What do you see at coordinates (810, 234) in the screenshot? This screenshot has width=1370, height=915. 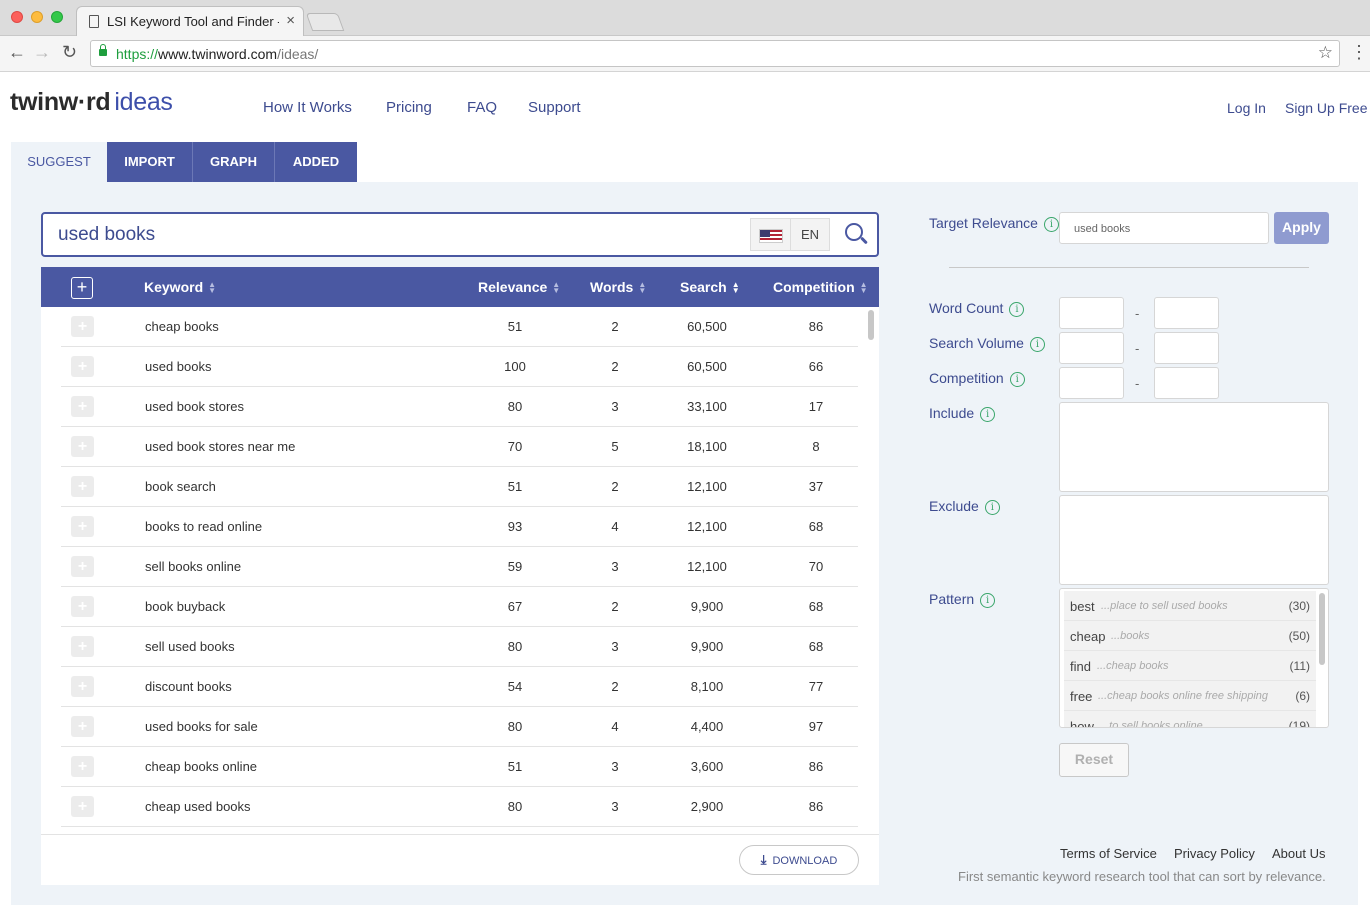 I see `language-select: EN` at bounding box center [810, 234].